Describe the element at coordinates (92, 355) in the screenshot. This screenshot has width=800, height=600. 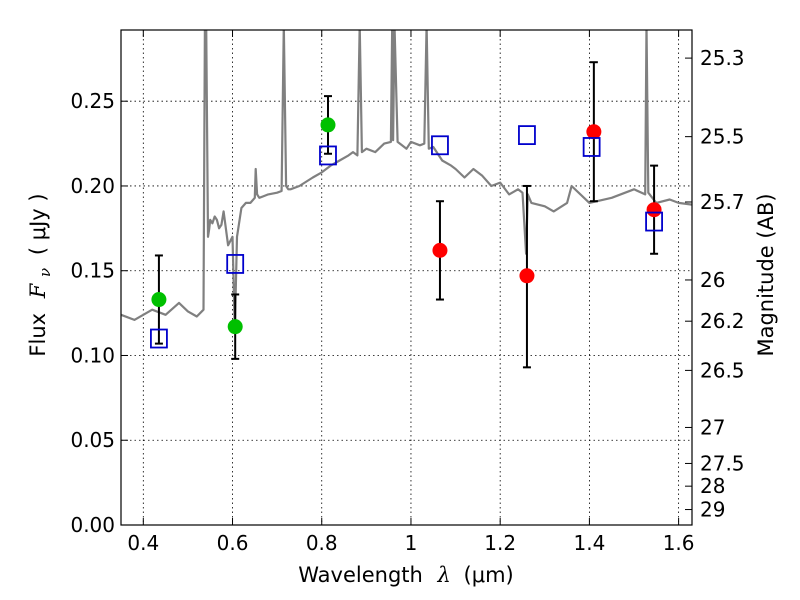
I see `y-tick-label: 0.10` at that location.